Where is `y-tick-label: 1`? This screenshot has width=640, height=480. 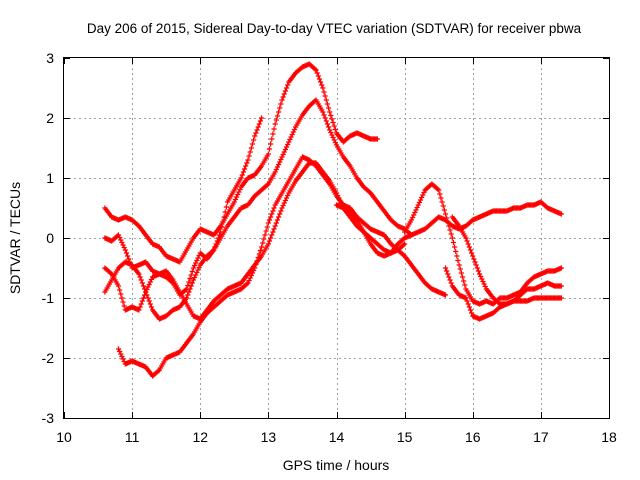 y-tick-label: 1 is located at coordinates (50, 178).